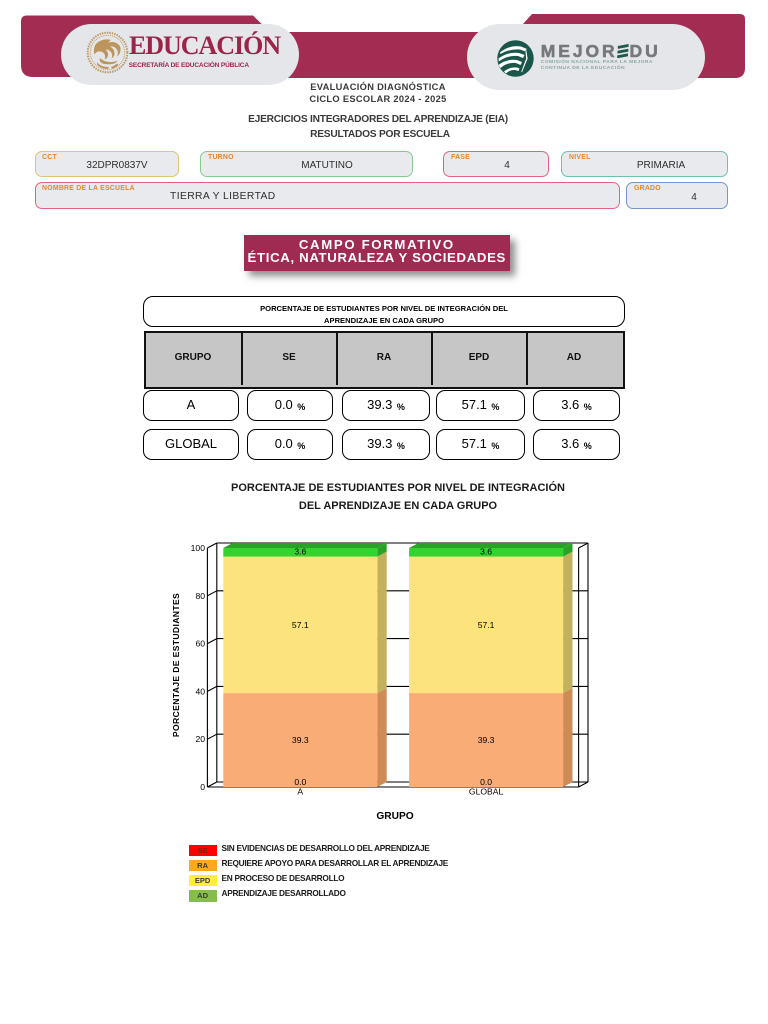 This screenshot has width=768, height=1024. Describe the element at coordinates (394, 816) in the screenshot. I see `svg-text: GRUPO` at that location.